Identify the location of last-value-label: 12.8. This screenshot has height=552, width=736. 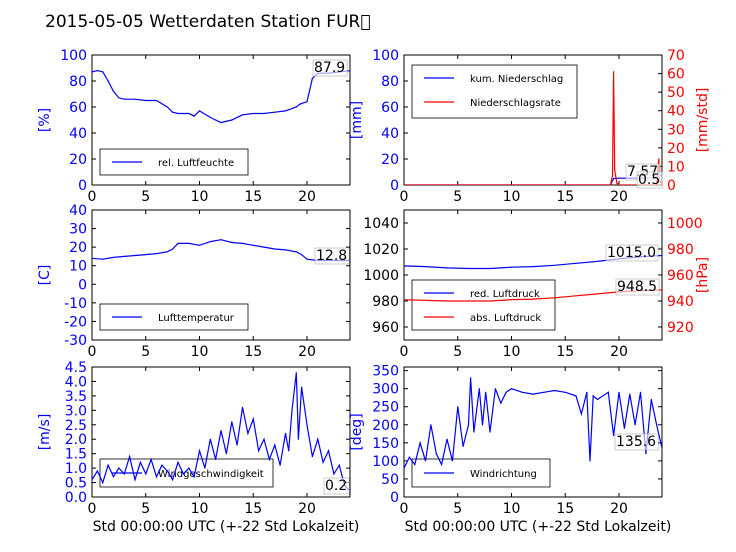
(331, 256).